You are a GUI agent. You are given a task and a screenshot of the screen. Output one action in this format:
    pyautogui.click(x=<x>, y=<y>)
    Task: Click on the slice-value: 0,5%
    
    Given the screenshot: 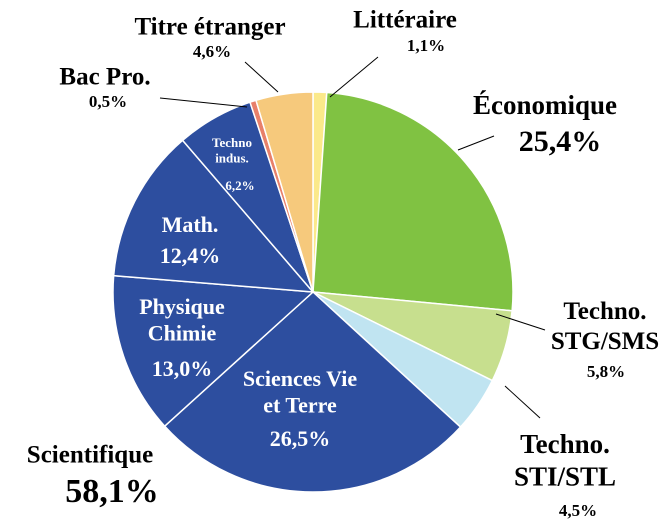 What is the action you would take?
    pyautogui.click(x=108, y=101)
    